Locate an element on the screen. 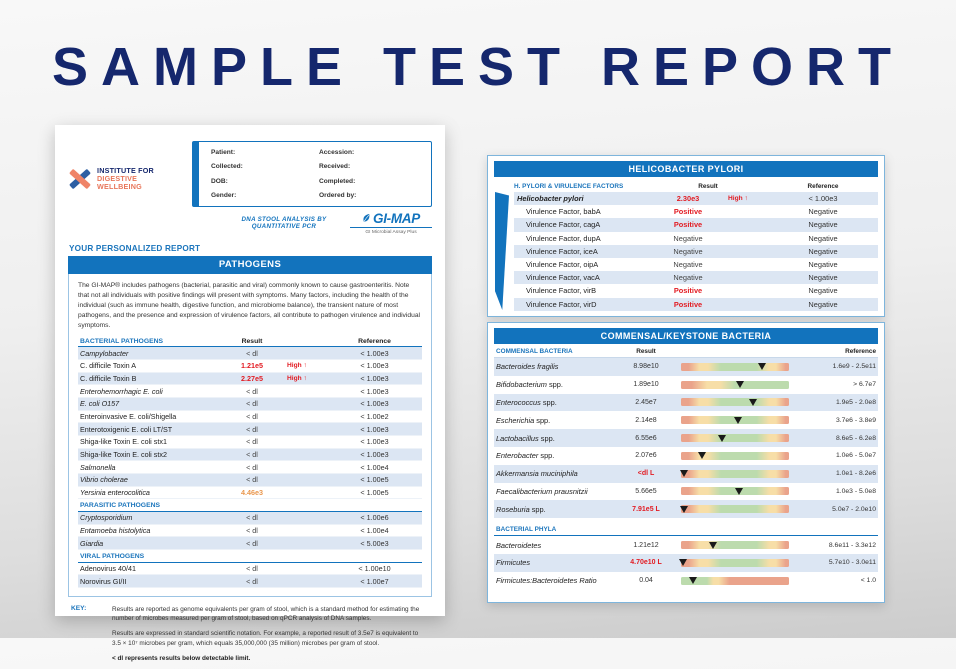 The width and height of the screenshot is (956, 669). pathogen-row: C. difficile Toxin B 2.27e5 High ↑ < 1.00e3 is located at coordinates (250, 379).